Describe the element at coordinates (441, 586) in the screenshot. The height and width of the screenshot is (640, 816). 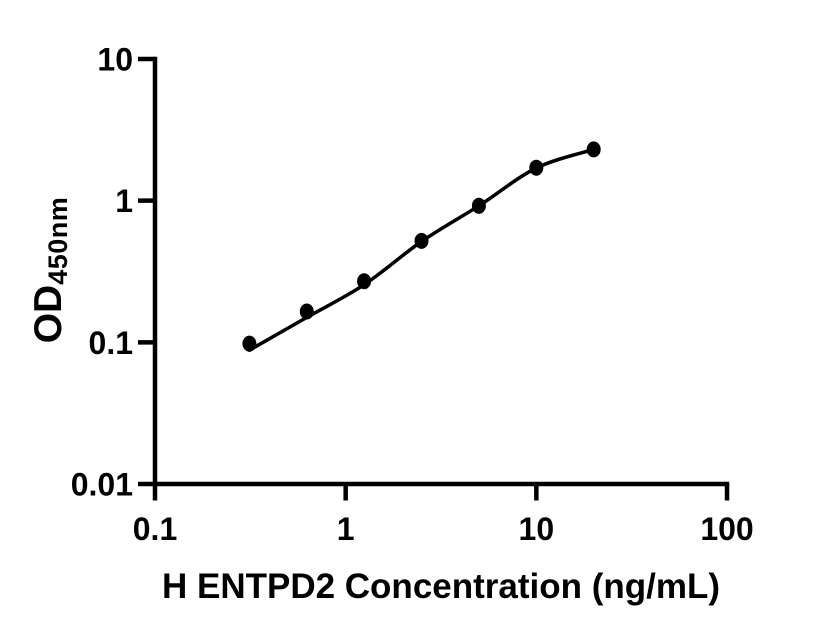
I see `x-axis-title: H ENTPD2 Concentration (ng/mL)` at that location.